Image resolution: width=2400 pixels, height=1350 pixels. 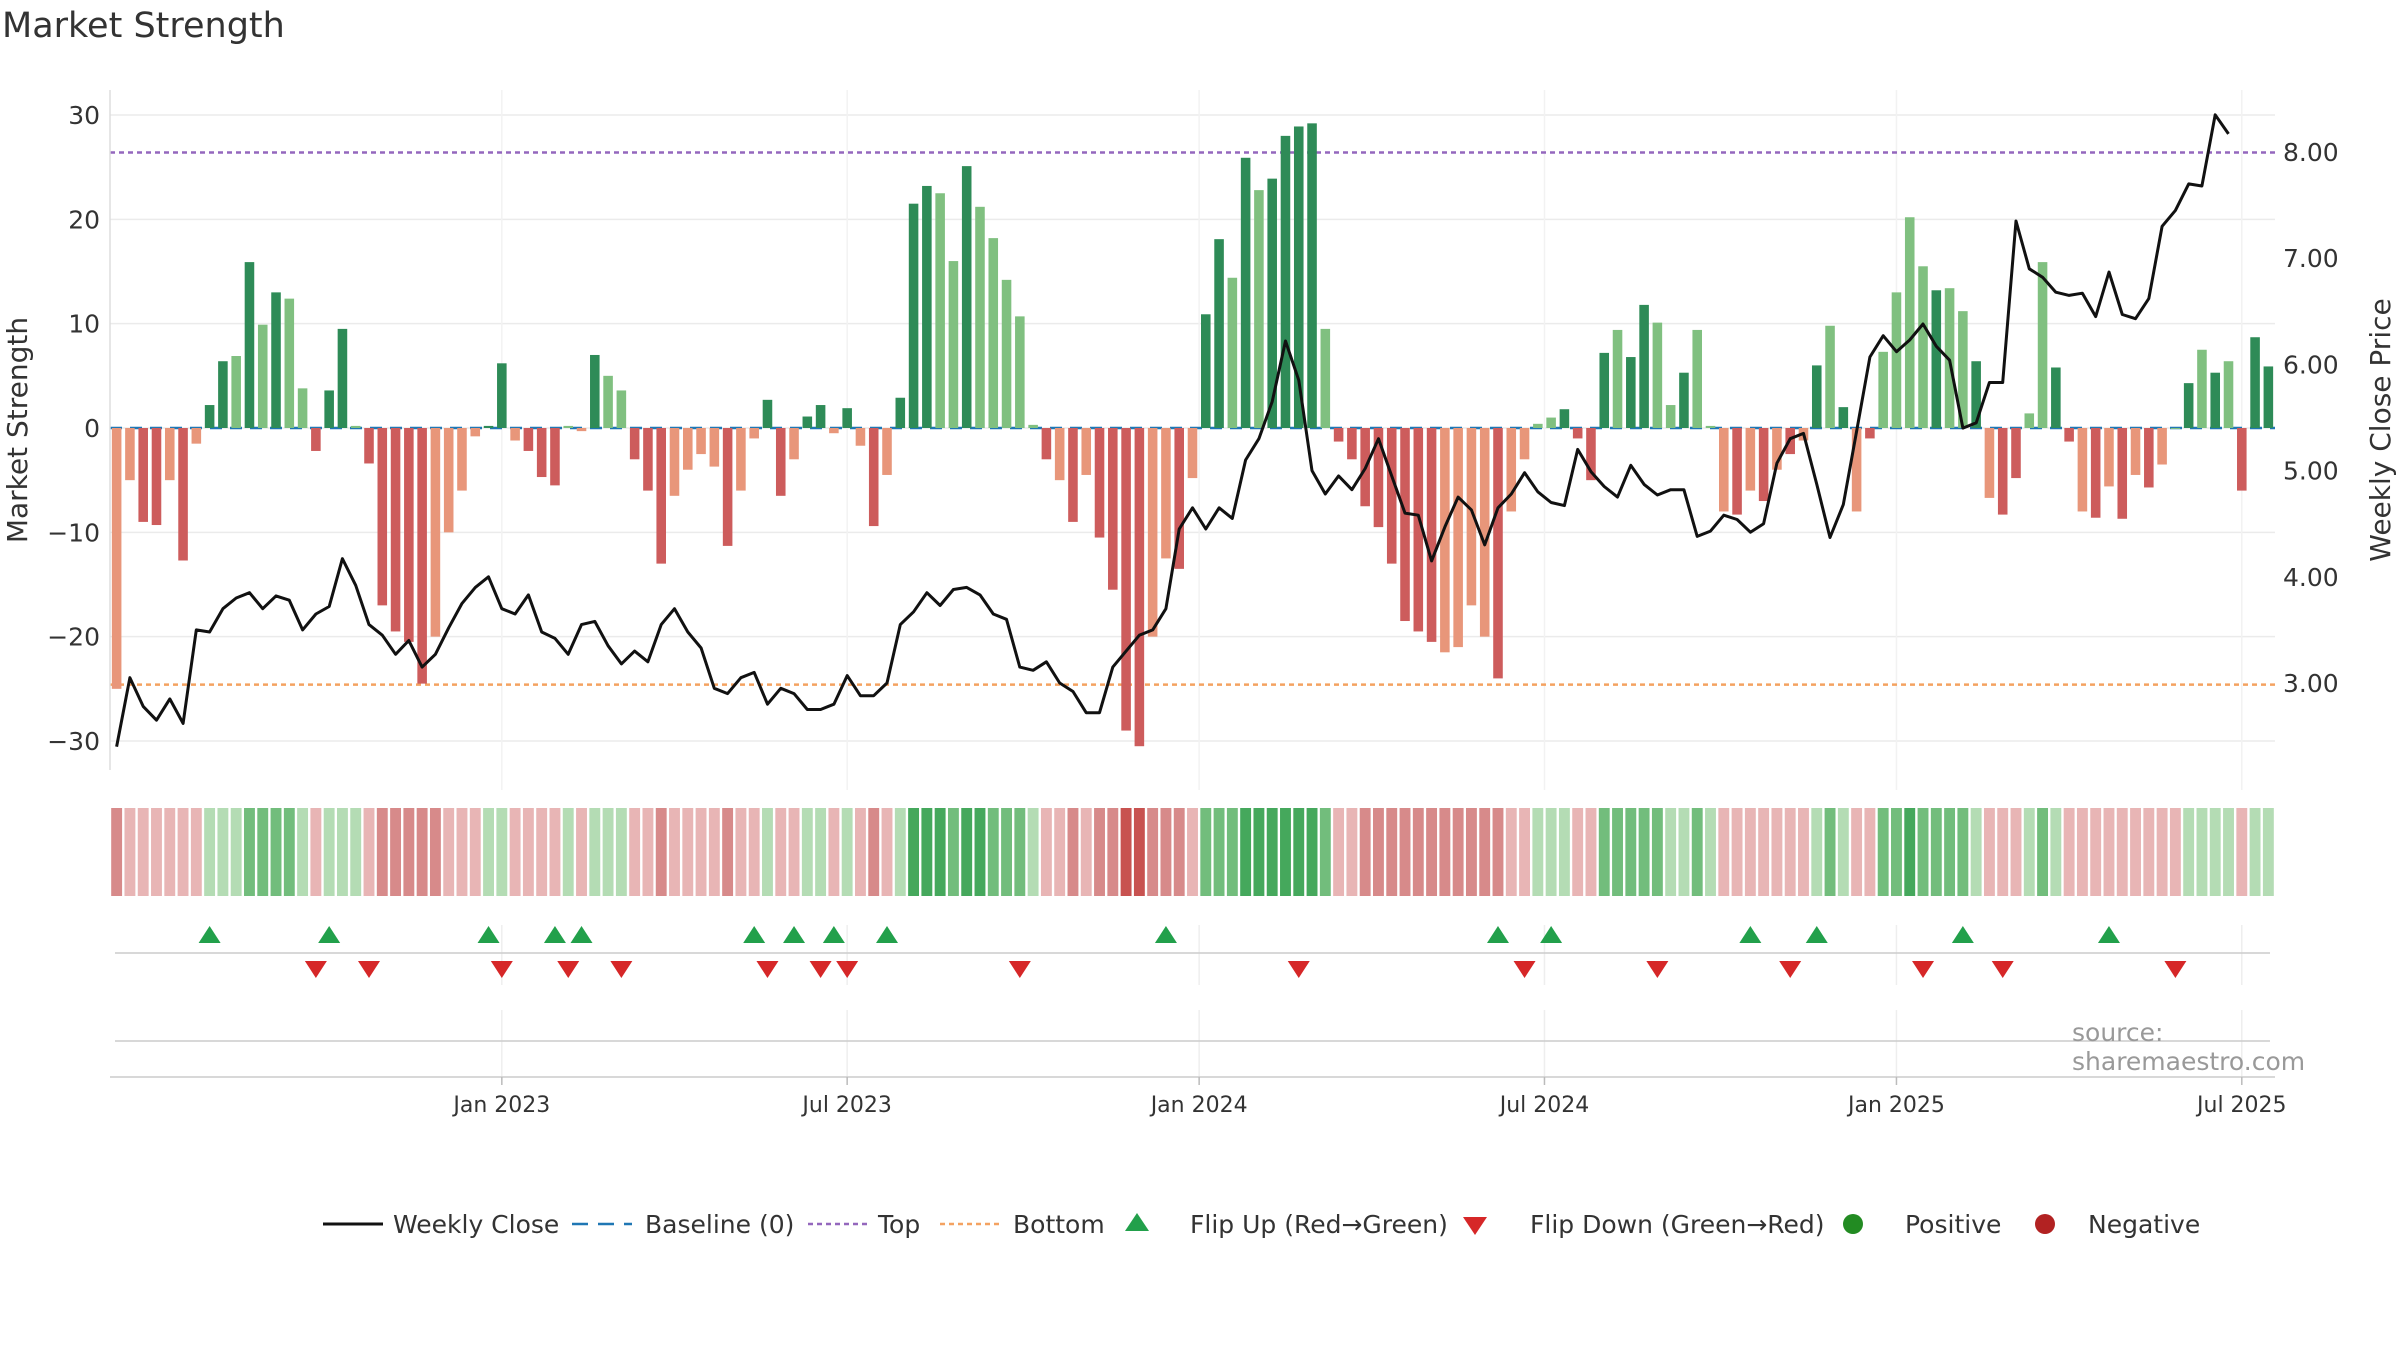 What do you see at coordinates (2311, 471) in the screenshot?
I see `y2-tick-label: 5.00` at bounding box center [2311, 471].